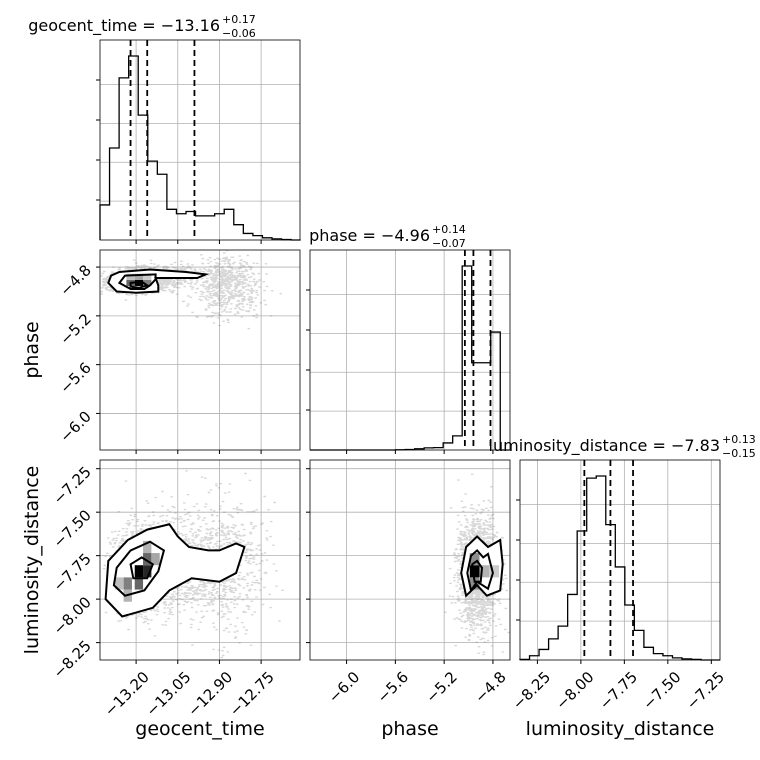 The width and height of the screenshot is (760, 760). What do you see at coordinates (441, 687) in the screenshot?
I see `xtick-label: −5.2` at bounding box center [441, 687].